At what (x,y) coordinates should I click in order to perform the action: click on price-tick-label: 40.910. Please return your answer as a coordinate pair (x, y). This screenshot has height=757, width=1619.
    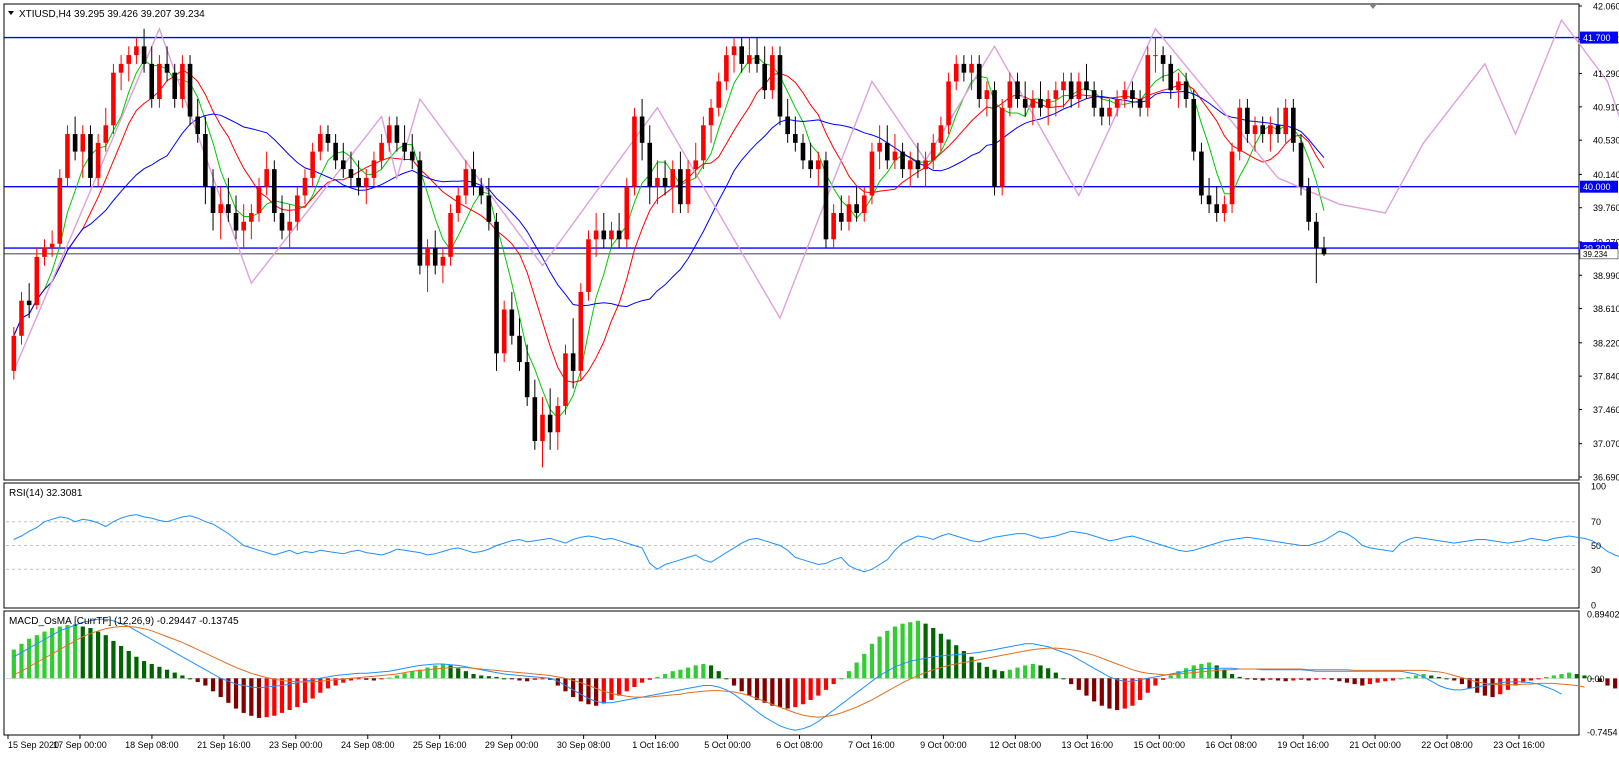
    Looking at the image, I should click on (1606, 107).